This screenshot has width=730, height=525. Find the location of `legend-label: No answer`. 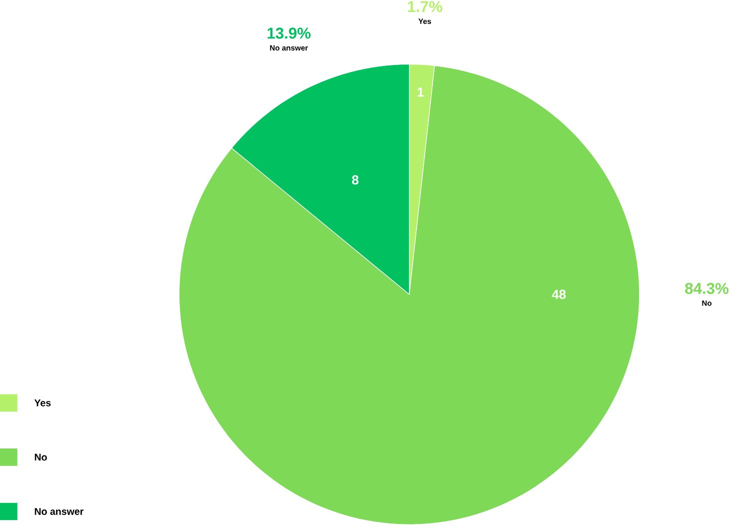

legend-label: No answer is located at coordinates (59, 511).